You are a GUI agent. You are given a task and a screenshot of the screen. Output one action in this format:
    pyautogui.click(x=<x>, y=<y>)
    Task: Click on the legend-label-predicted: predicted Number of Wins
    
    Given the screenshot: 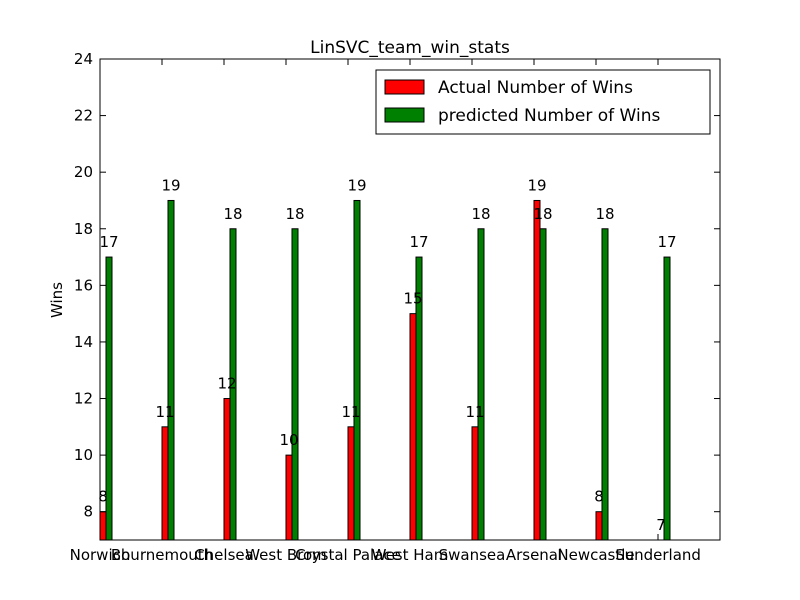 What is the action you would take?
    pyautogui.click(x=549, y=116)
    